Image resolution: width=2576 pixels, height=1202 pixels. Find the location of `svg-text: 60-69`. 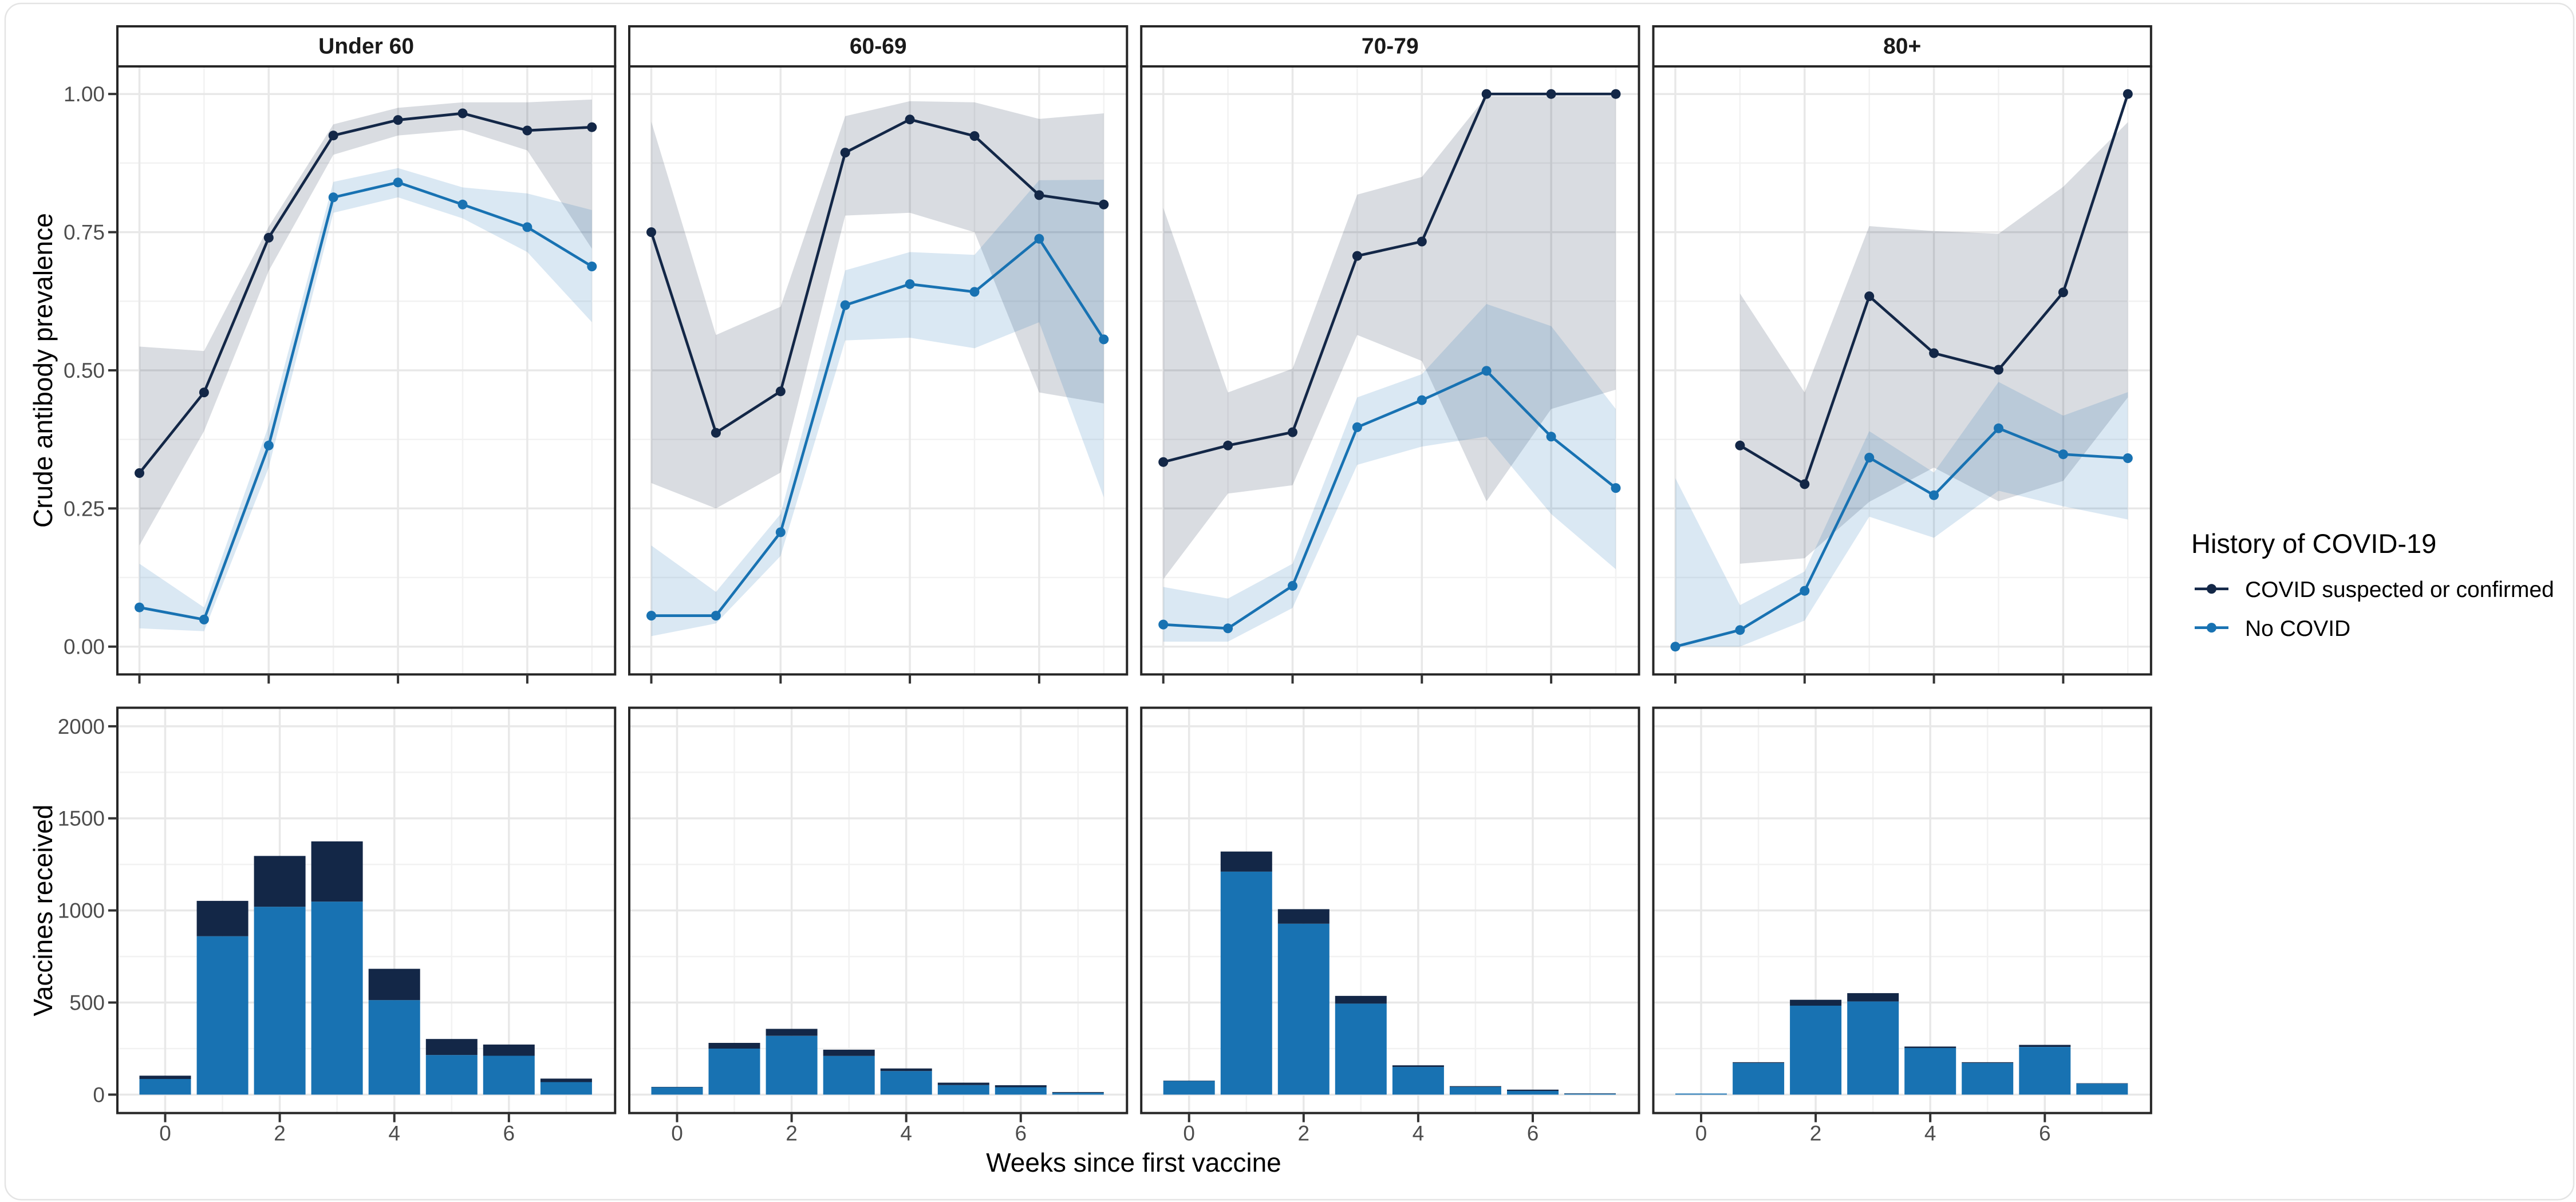

svg-text: 60-69 is located at coordinates (878, 47).